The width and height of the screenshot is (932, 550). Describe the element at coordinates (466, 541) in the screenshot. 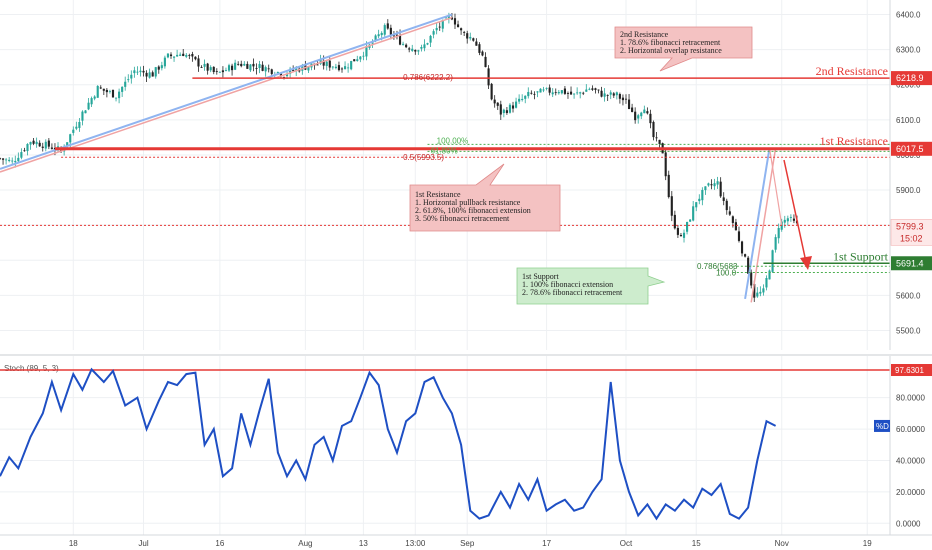

I see `time-axis: 18 Jul 16 Aug 13 13:00 Sep 17 Oct 15 Nov 19` at that location.